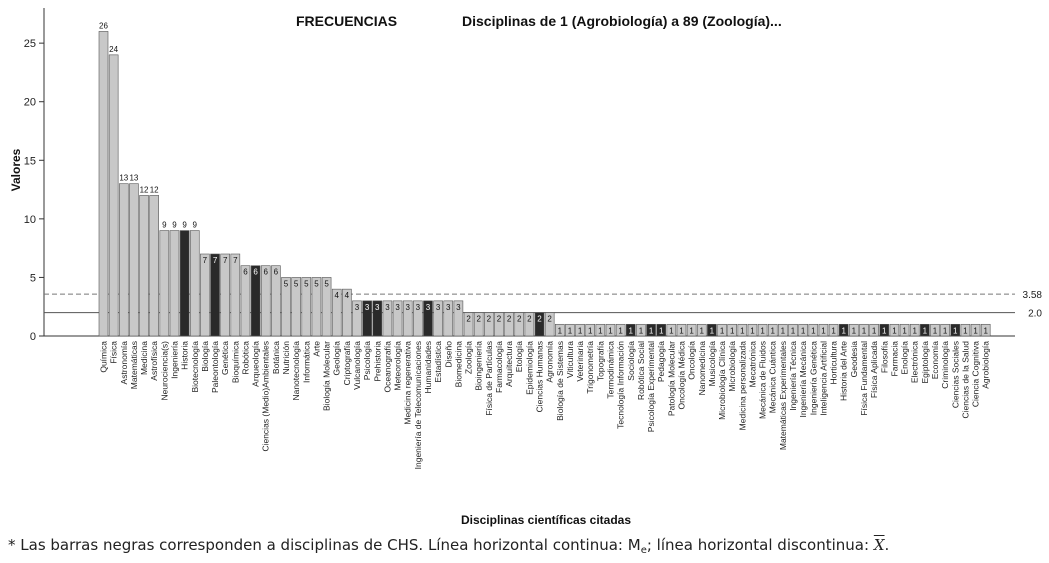  I want to click on x-tick-label: Pedagogía, so click(661, 361).